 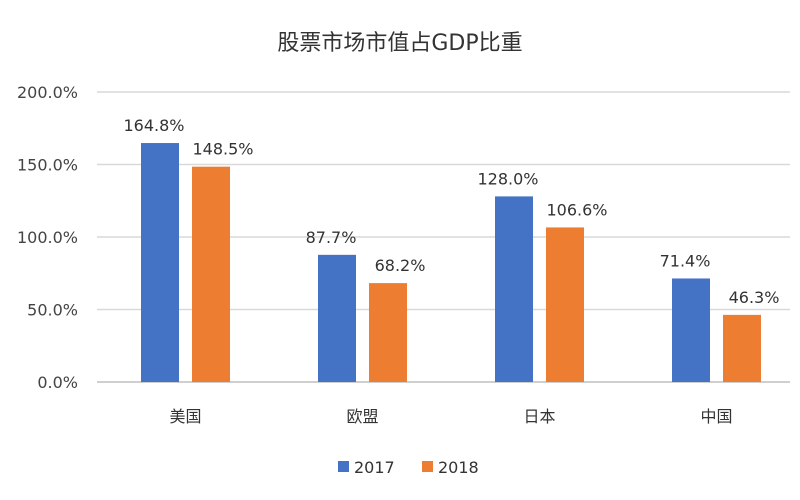 What do you see at coordinates (400, 265) in the screenshot?
I see `data-label: 68.2%` at bounding box center [400, 265].